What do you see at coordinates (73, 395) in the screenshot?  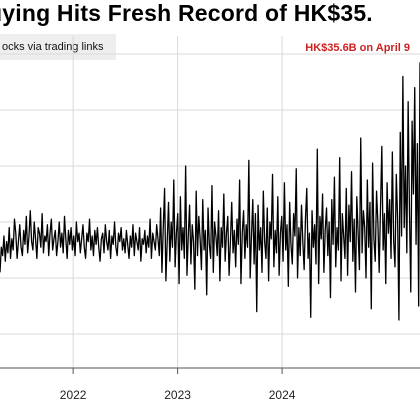 I see `x-tick-label: 2022` at bounding box center [73, 395].